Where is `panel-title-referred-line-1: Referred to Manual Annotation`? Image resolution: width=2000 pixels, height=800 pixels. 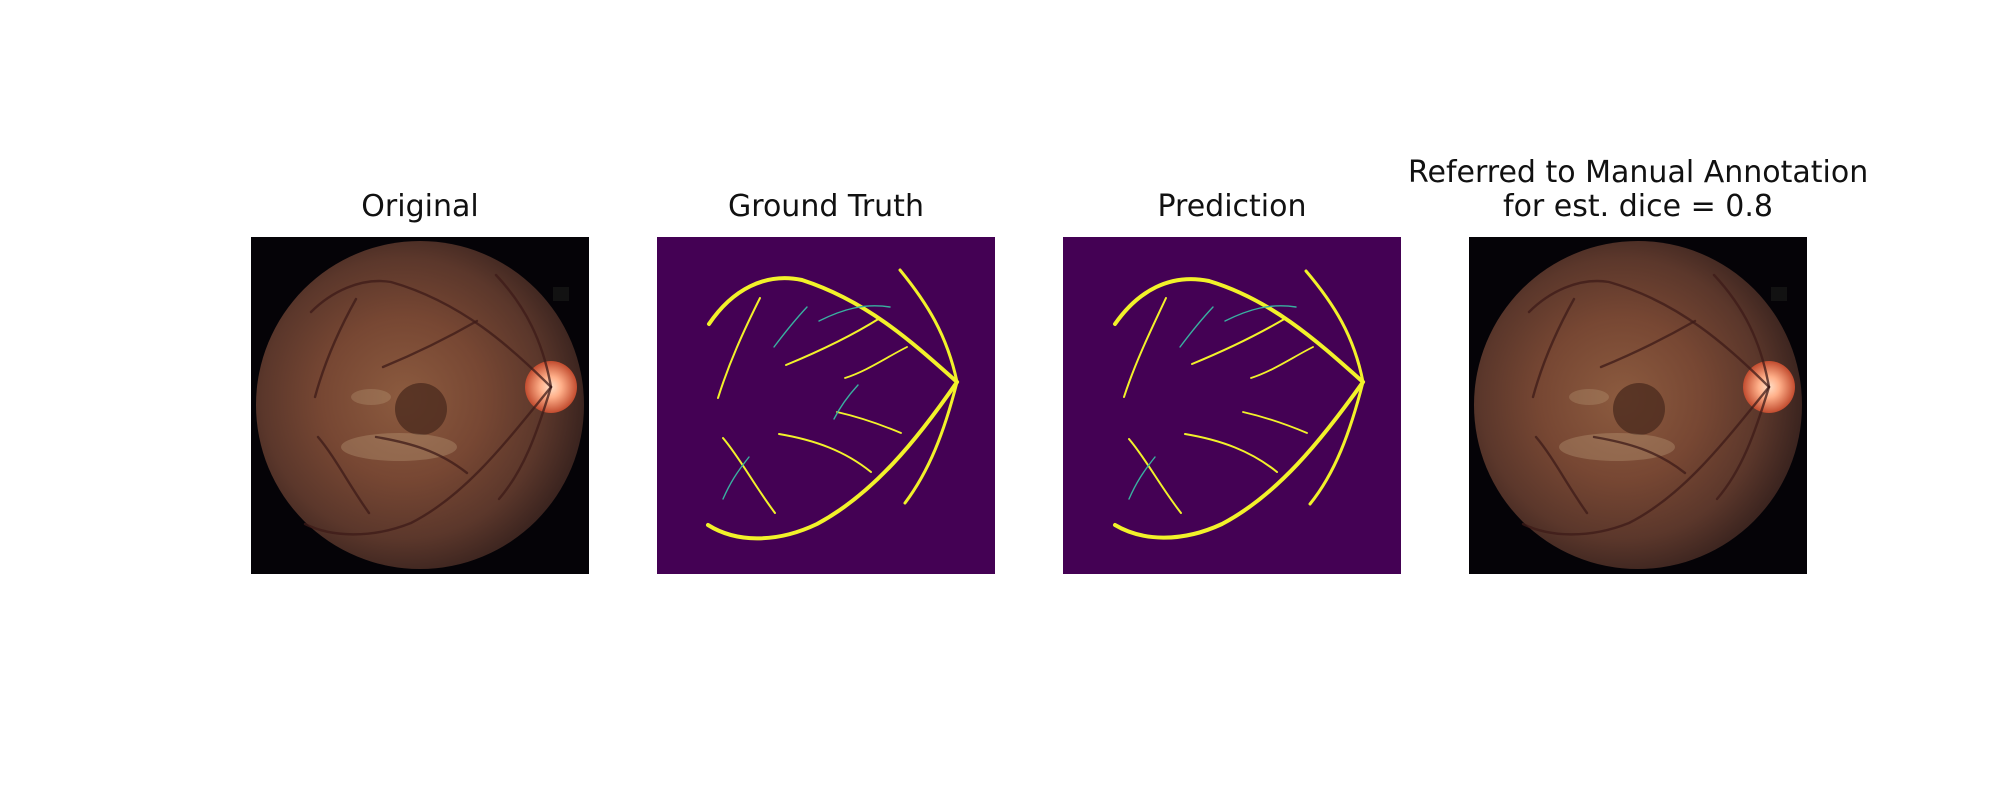
panel-title-referred-line-1: Referred to Manual Annotation is located at coordinates (1638, 172).